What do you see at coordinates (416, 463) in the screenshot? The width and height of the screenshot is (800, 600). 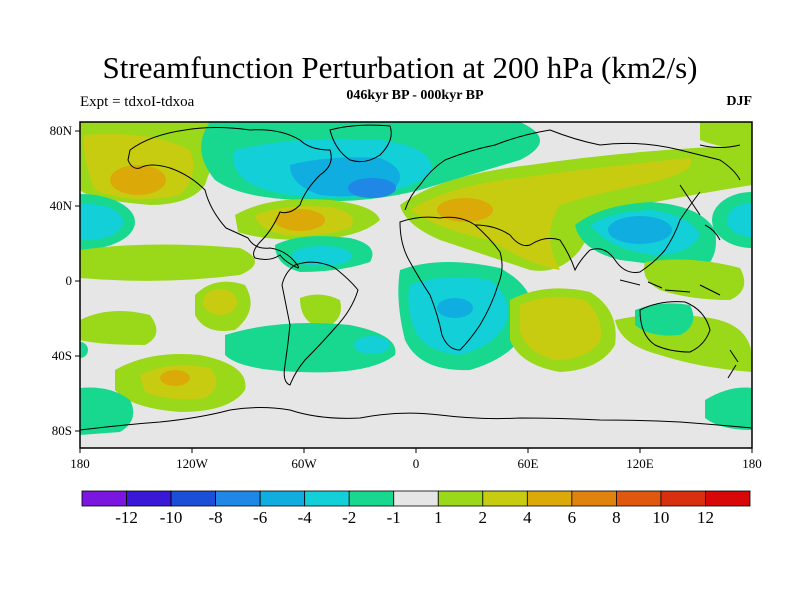 I see `x-tick-label: 0` at bounding box center [416, 463].